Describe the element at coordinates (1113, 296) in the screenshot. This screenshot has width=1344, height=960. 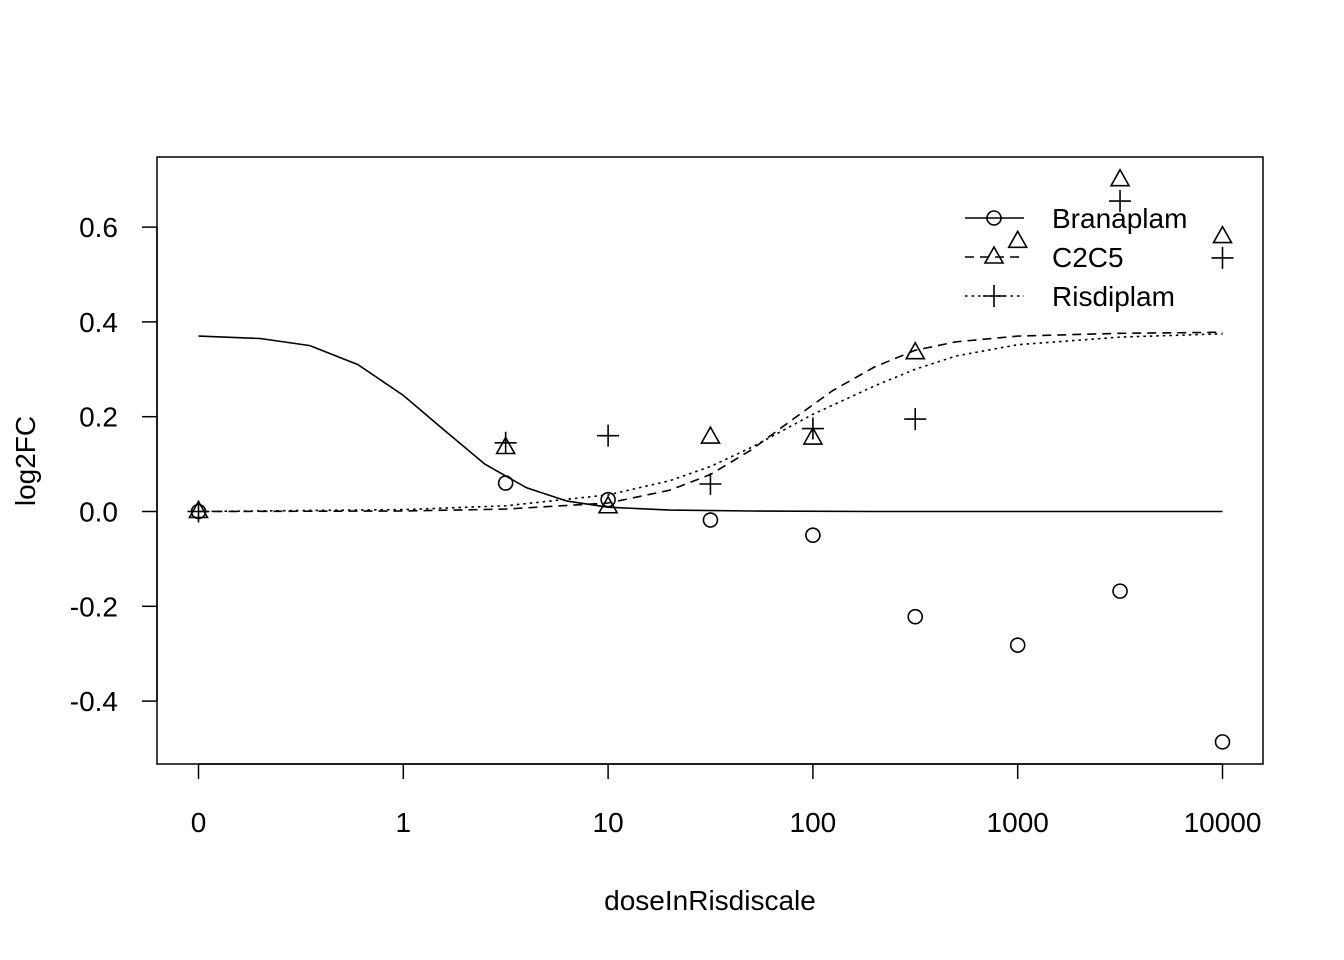
I see `legend-label-risdiplam: Risdiplam` at that location.